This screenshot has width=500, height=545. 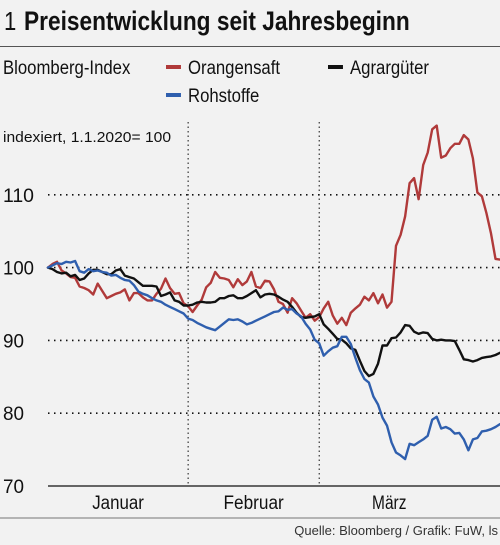 What do you see at coordinates (217, 21) in the screenshot?
I see `chart-title: Preisentwicklung seit Jahresbeginn` at bounding box center [217, 21].